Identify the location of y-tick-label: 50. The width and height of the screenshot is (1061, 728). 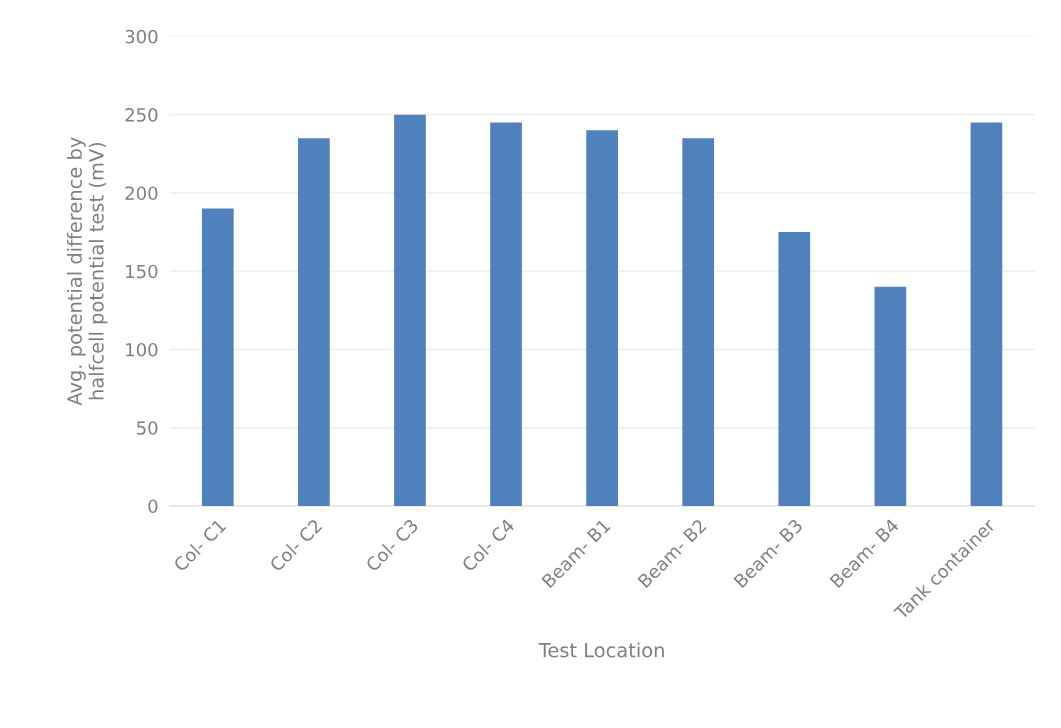
(147, 428).